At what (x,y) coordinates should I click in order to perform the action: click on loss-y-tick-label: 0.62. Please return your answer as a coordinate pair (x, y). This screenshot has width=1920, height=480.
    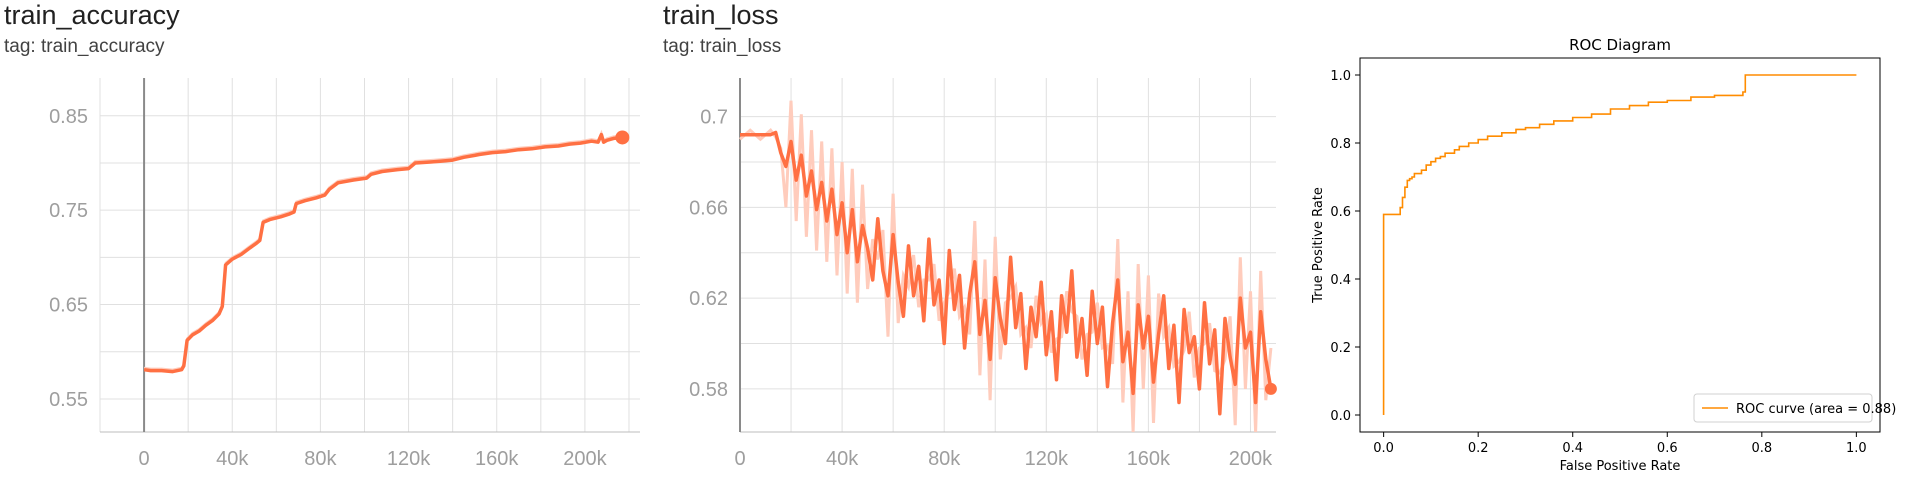
    Looking at the image, I should click on (708, 299).